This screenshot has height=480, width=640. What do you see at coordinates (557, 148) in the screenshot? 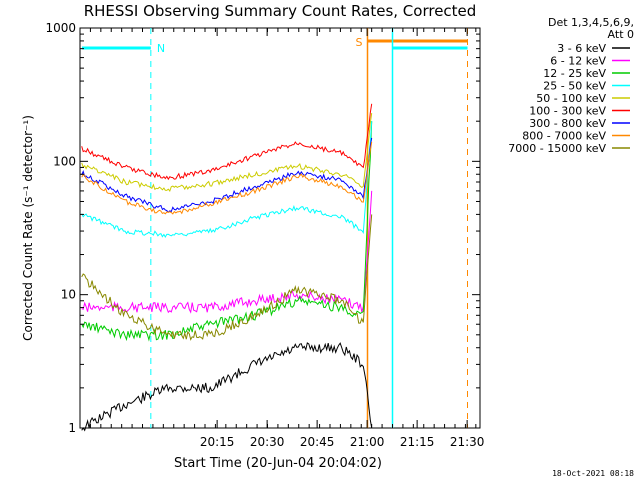
I see `legend-entry-label: 7000 - 15000 keV` at bounding box center [557, 148].